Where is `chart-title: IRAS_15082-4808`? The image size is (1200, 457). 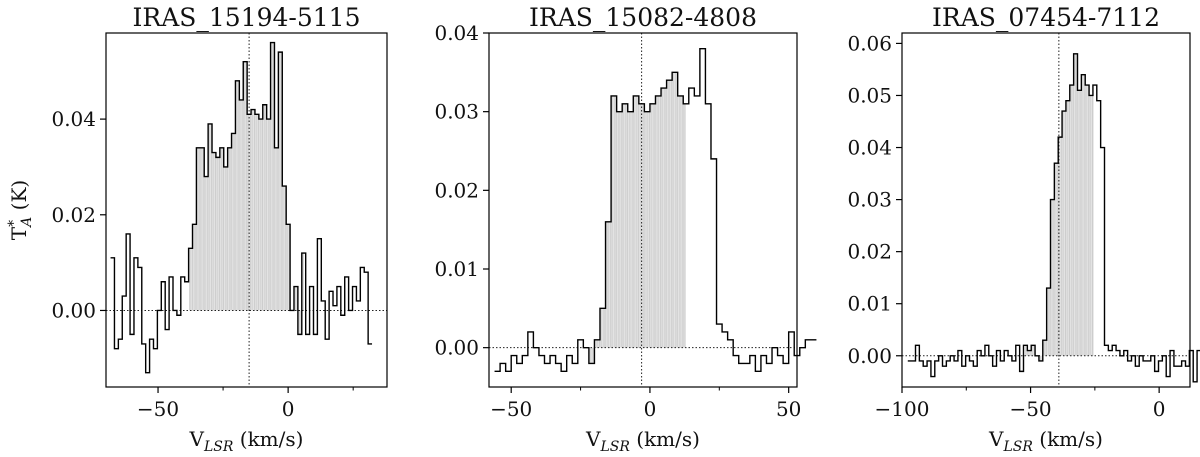 chart-title: IRAS_15082-4808 is located at coordinates (643, 17).